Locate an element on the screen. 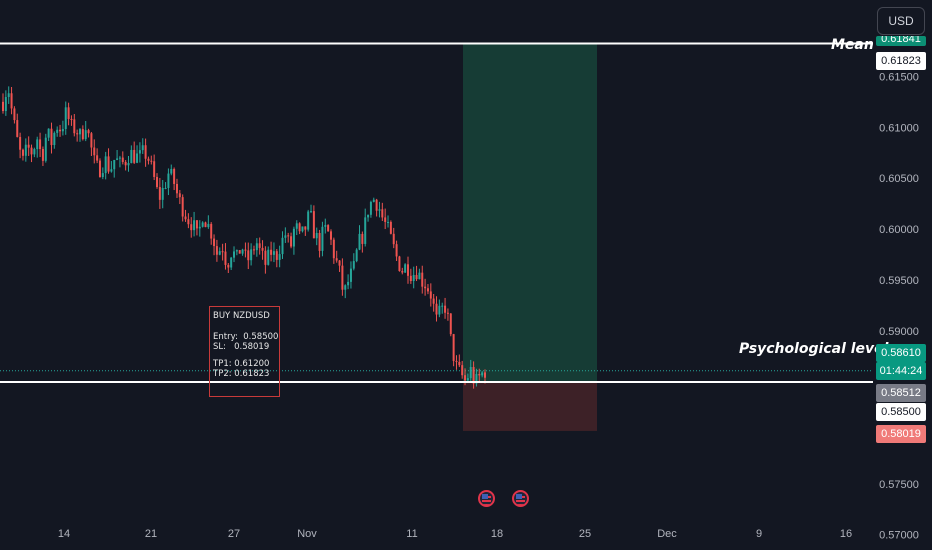 This screenshot has height=550, width=932. price-tag-current: 0.58610 is located at coordinates (901, 353).